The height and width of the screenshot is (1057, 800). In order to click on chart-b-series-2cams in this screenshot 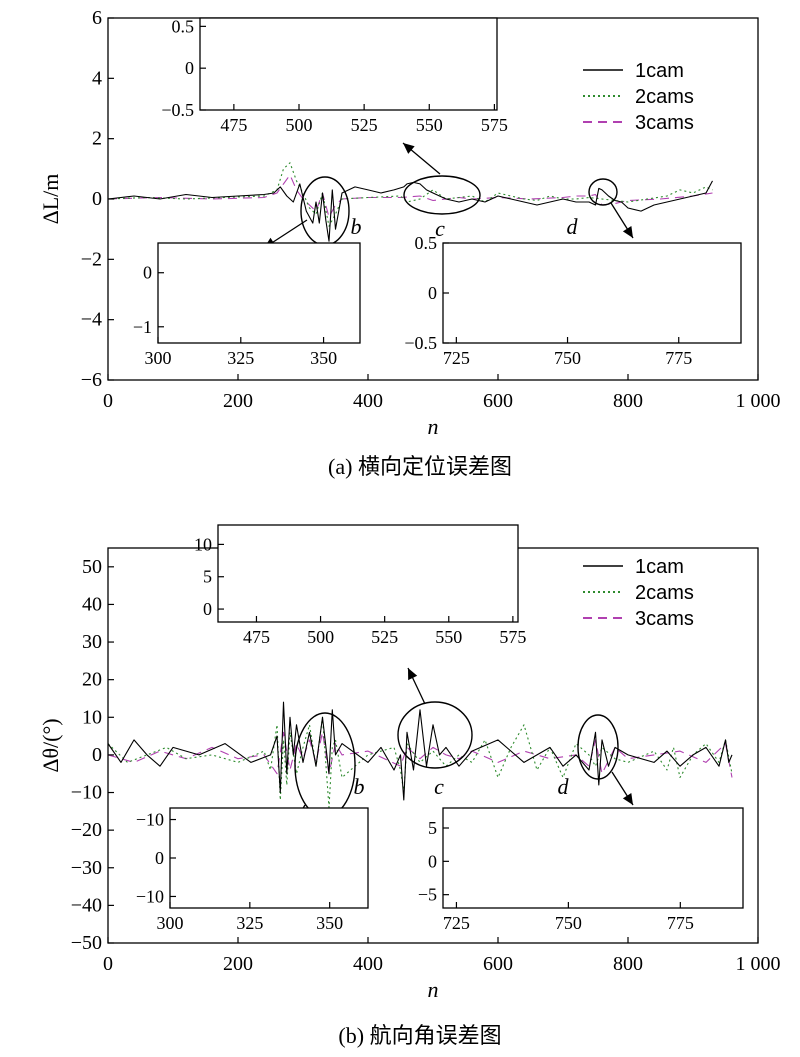, I will do `click(420, 762)`.